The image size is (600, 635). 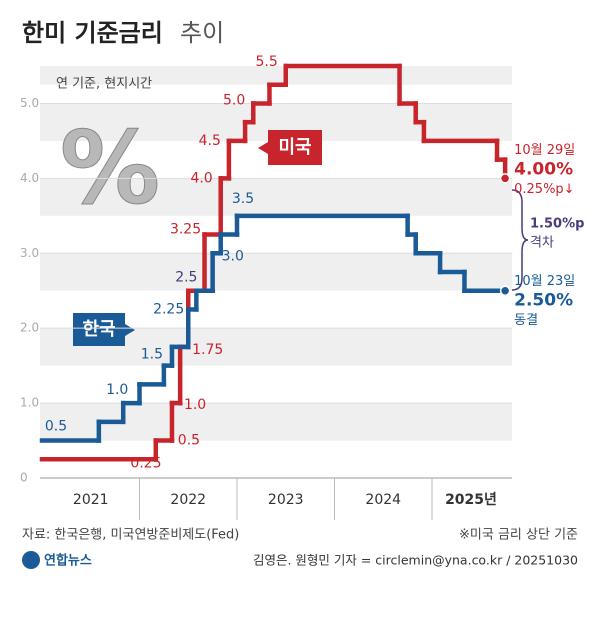 What do you see at coordinates (234, 100) in the screenshot?
I see `value-label: 5.0` at bounding box center [234, 100].